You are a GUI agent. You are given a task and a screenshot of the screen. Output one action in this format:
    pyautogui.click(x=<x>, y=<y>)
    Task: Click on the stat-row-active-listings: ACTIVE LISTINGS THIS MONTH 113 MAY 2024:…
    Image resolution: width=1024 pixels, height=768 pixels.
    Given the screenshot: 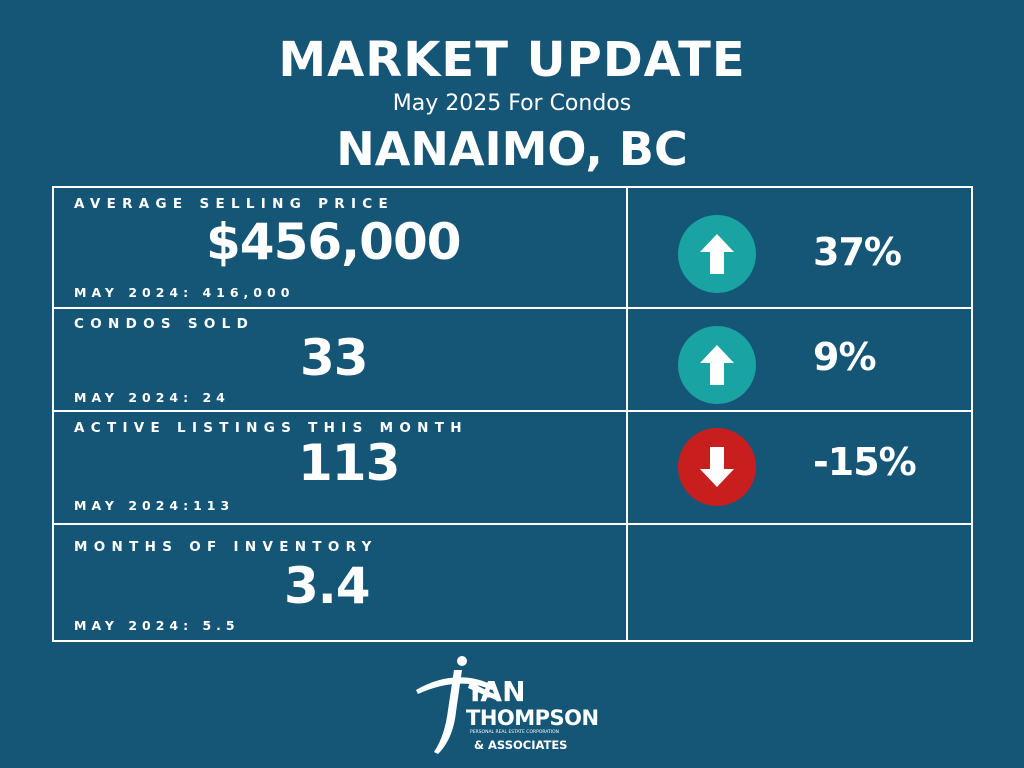 What is the action you would take?
    pyautogui.click(x=512, y=468)
    